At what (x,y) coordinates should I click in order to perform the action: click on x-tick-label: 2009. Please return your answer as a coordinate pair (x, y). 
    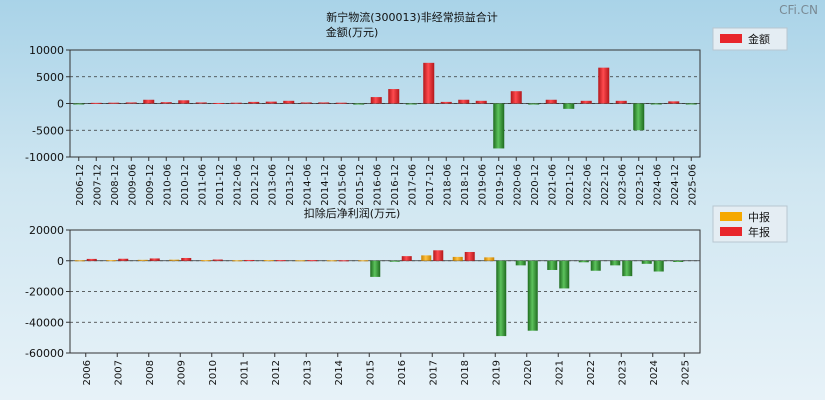
    Looking at the image, I should click on (181, 372).